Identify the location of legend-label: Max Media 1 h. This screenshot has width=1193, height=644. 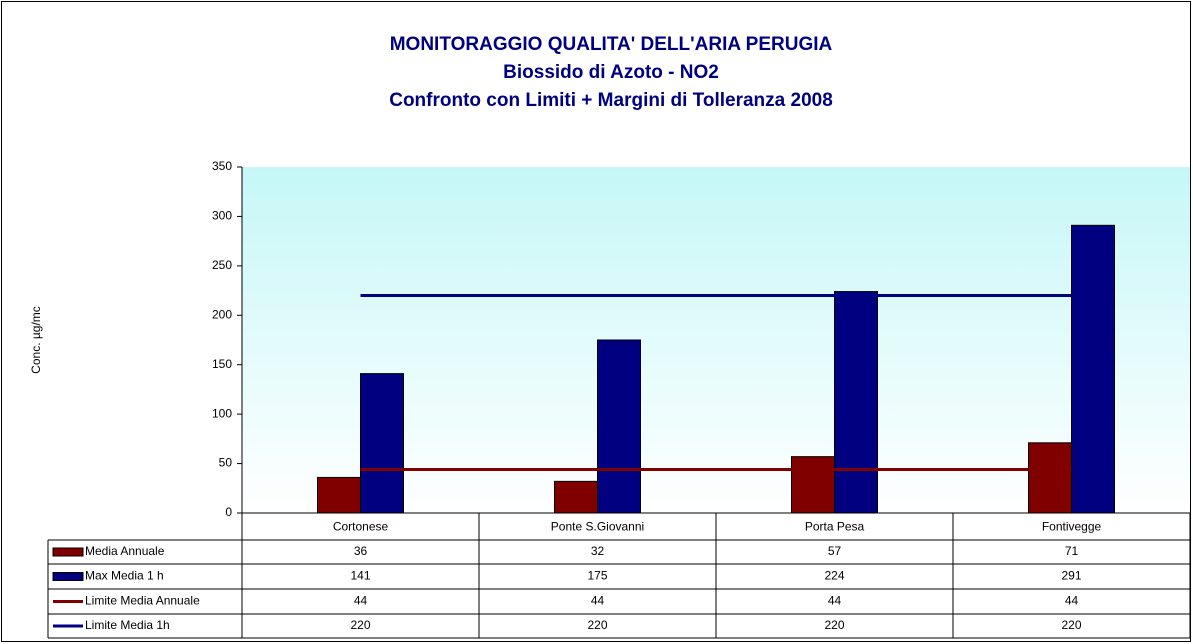
(124, 576).